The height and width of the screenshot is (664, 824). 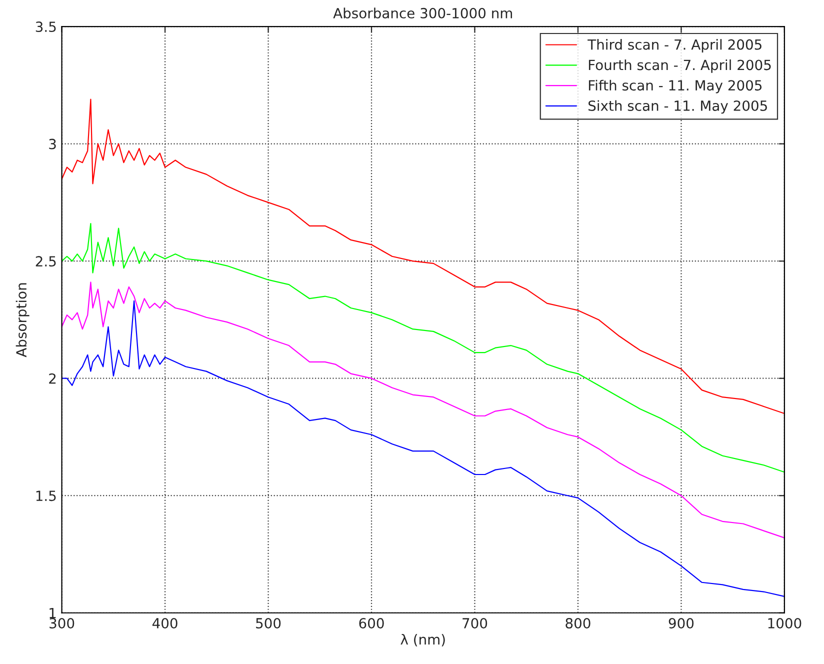 I want to click on legend-label: Sixth scan - 11. May 2005, so click(x=677, y=107).